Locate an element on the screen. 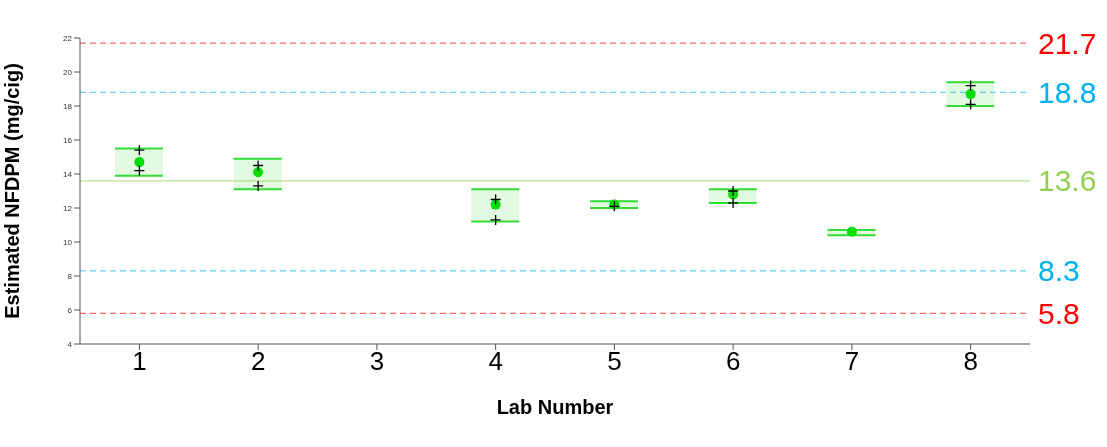  x-tick-label: 5 is located at coordinates (614, 361).